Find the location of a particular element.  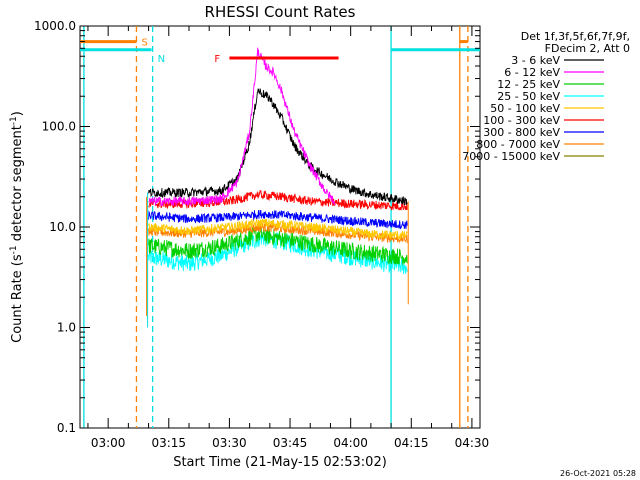

y-axis-label: Count Rate (s-1 detector segment-1) is located at coordinates (17, 227).